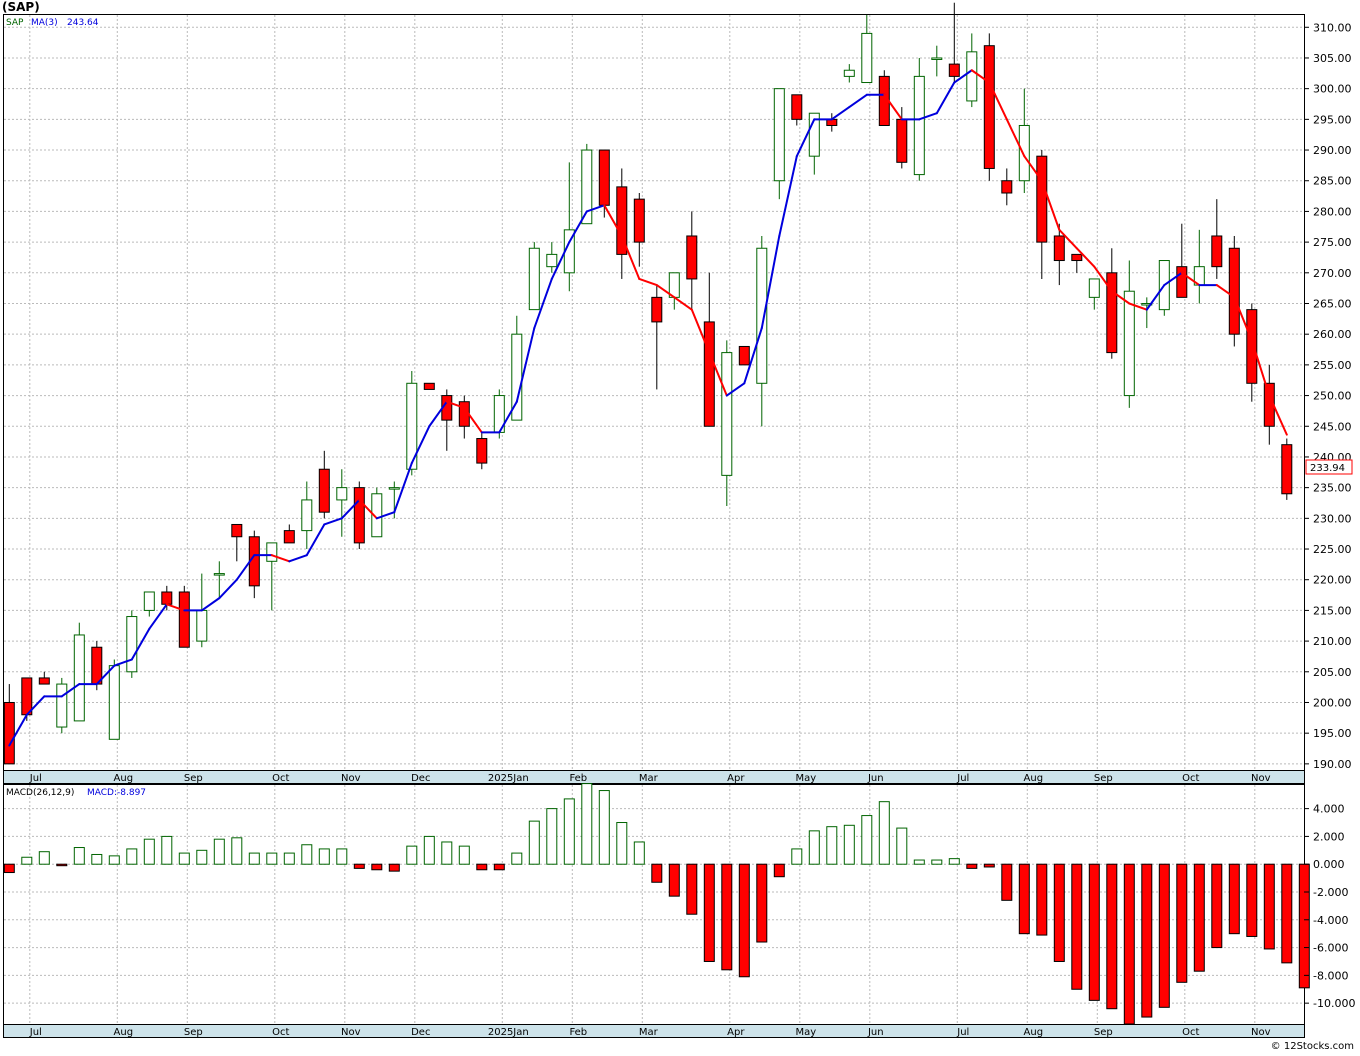  Describe the element at coordinates (962, 778) in the screenshot. I see `price-month-label: Jul` at that location.